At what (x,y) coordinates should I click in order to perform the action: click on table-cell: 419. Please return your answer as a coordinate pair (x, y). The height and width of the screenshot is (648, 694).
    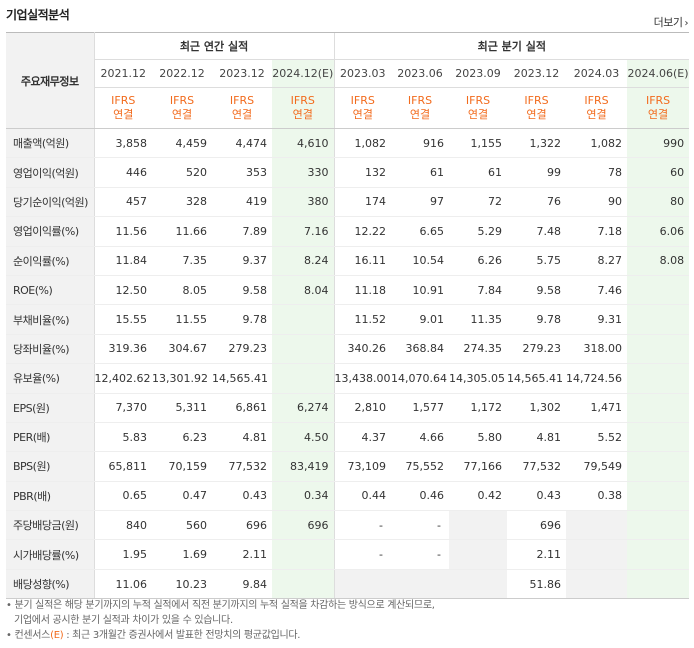
    Looking at the image, I should click on (242, 202).